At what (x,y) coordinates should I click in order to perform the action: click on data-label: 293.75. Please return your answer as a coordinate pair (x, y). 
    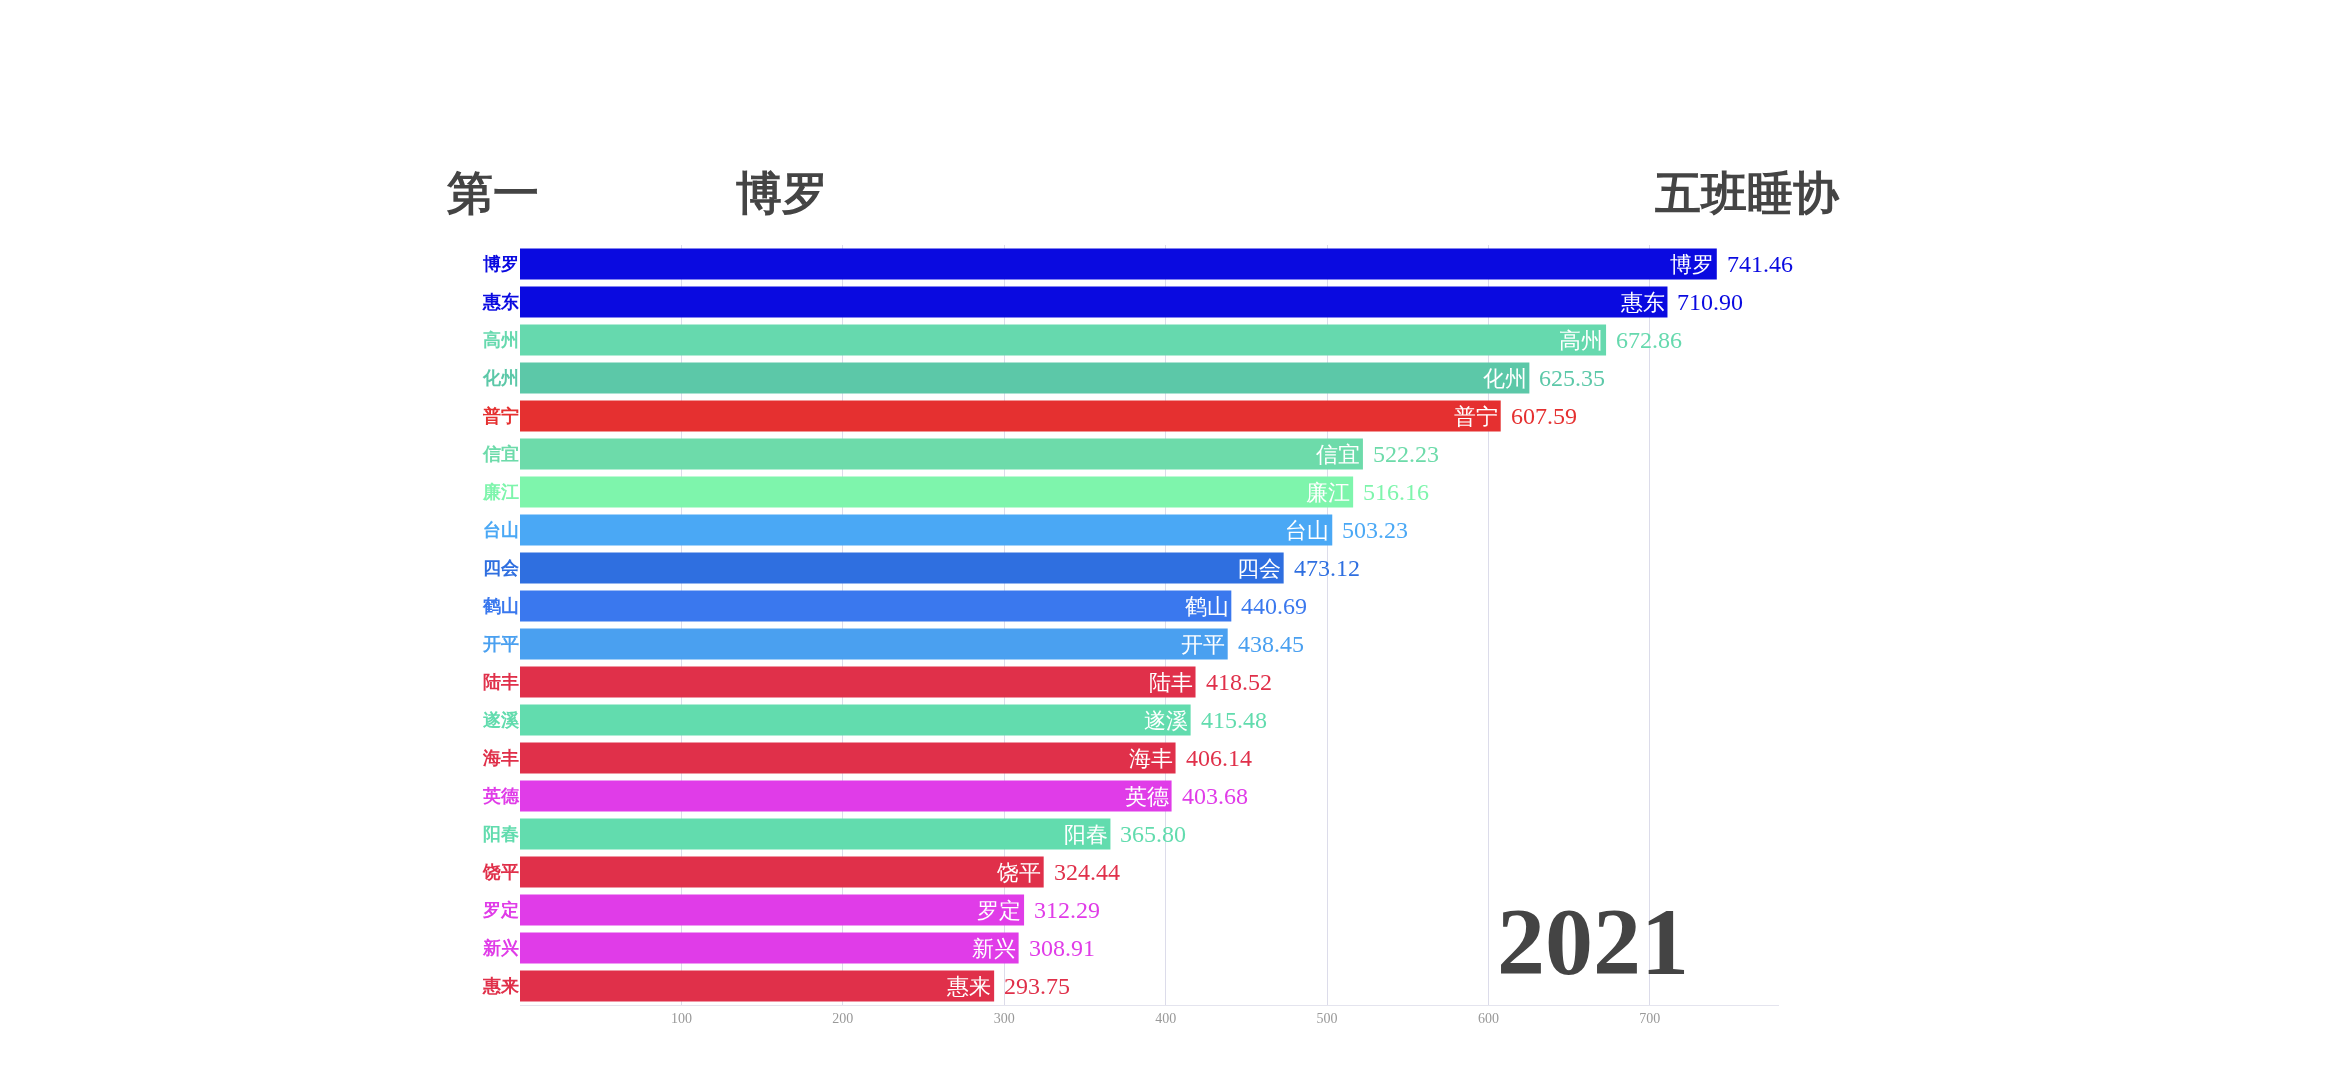
    Looking at the image, I should click on (1037, 986).